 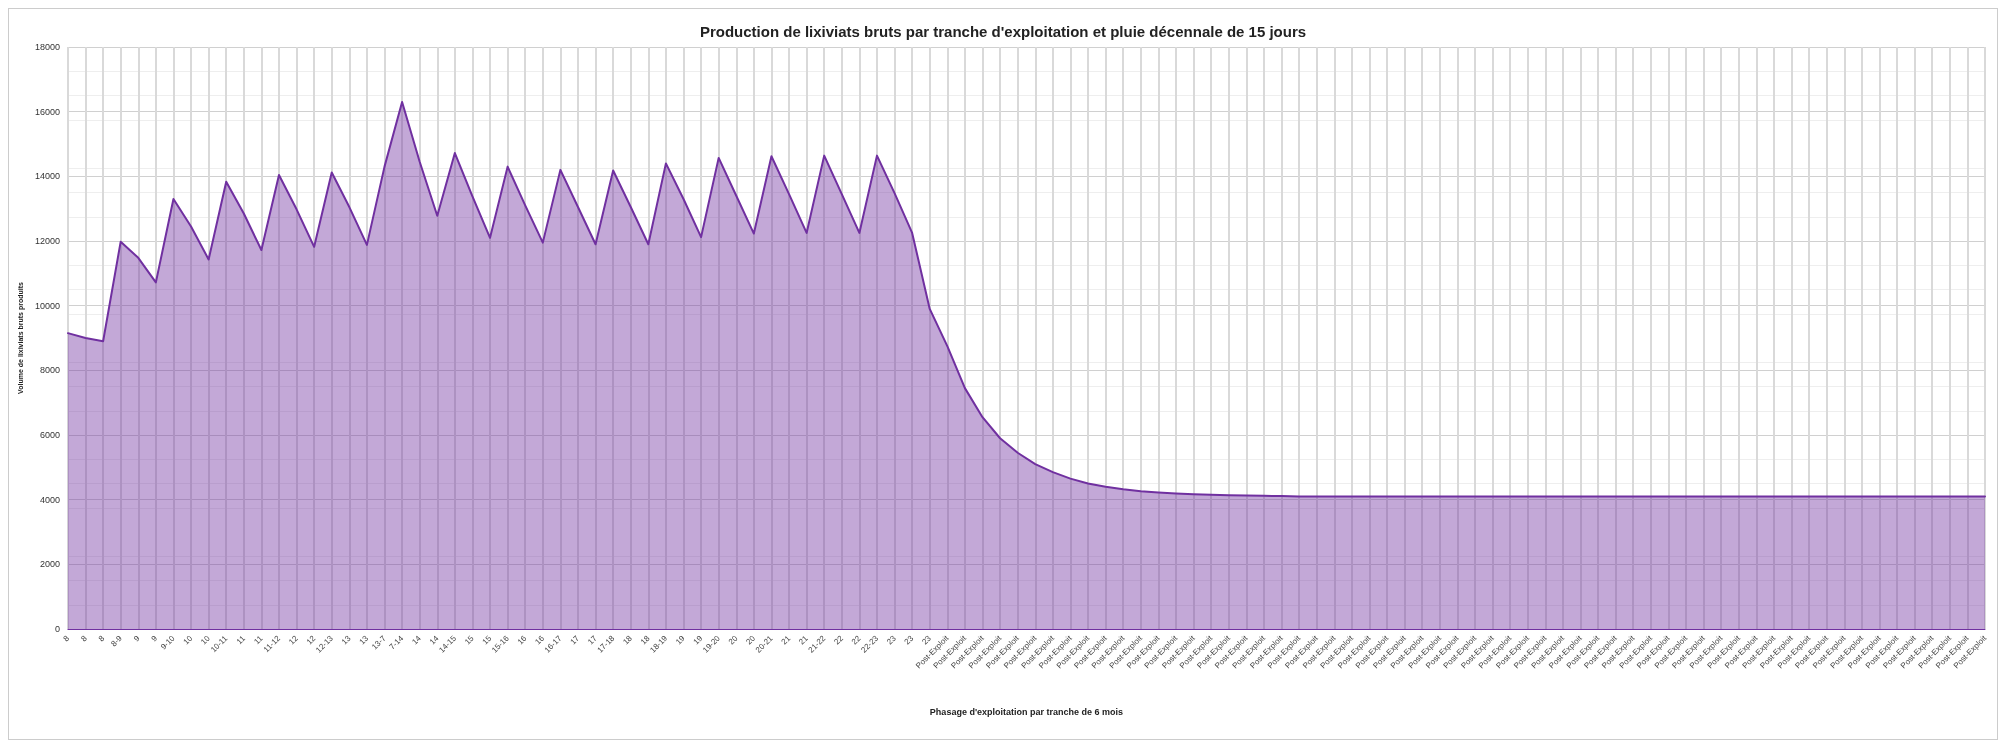 I want to click on chart-title: Production de lixiviats bruts par tranche d'exploitation et pluie décennale de 15 jours, so click(x=1003, y=31).